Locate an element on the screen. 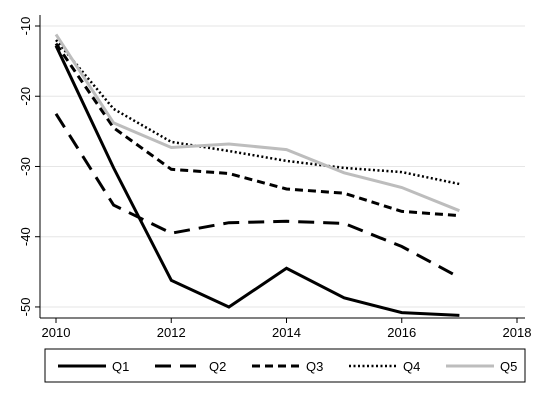 Image resolution: width=550 pixels, height=409 pixels. legend: Q1 Q2 Q3 Q4 Q5 is located at coordinates (285, 365).